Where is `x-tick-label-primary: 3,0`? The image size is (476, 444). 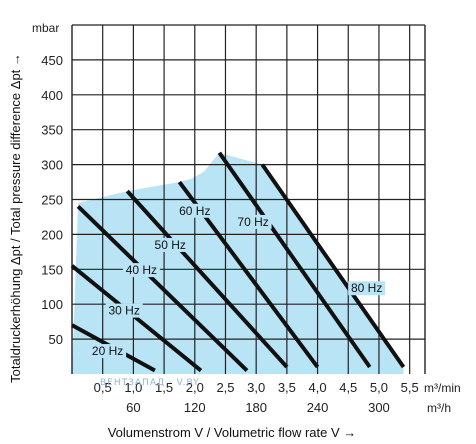
x-tick-label-primary: 3,0 is located at coordinates (256, 387).